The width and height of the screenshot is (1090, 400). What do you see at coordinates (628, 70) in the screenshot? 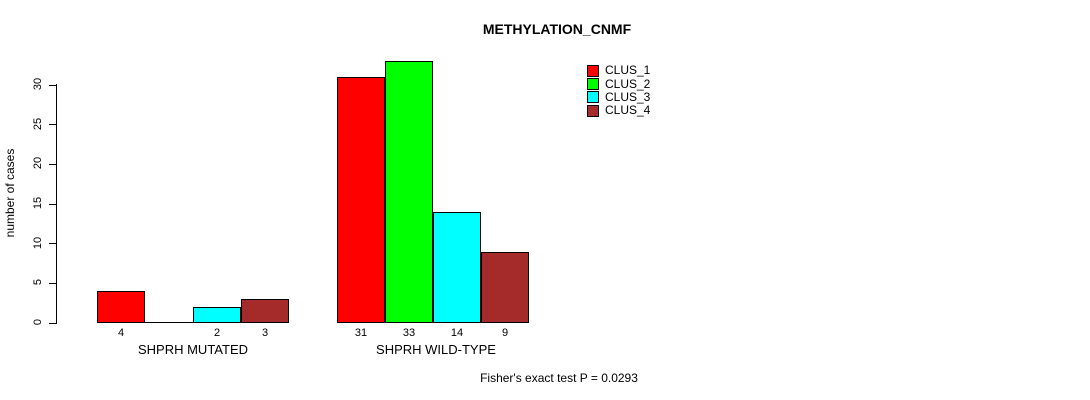
I see `legend-label: CLUS_1` at bounding box center [628, 70].